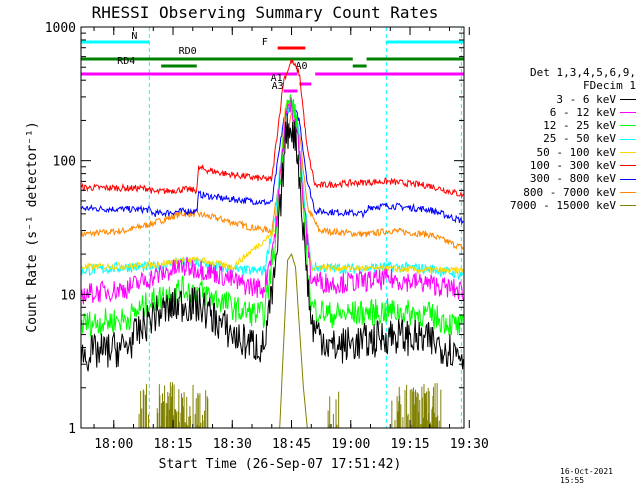  I want to click on x-tick-label: 18:00, so click(113, 444).